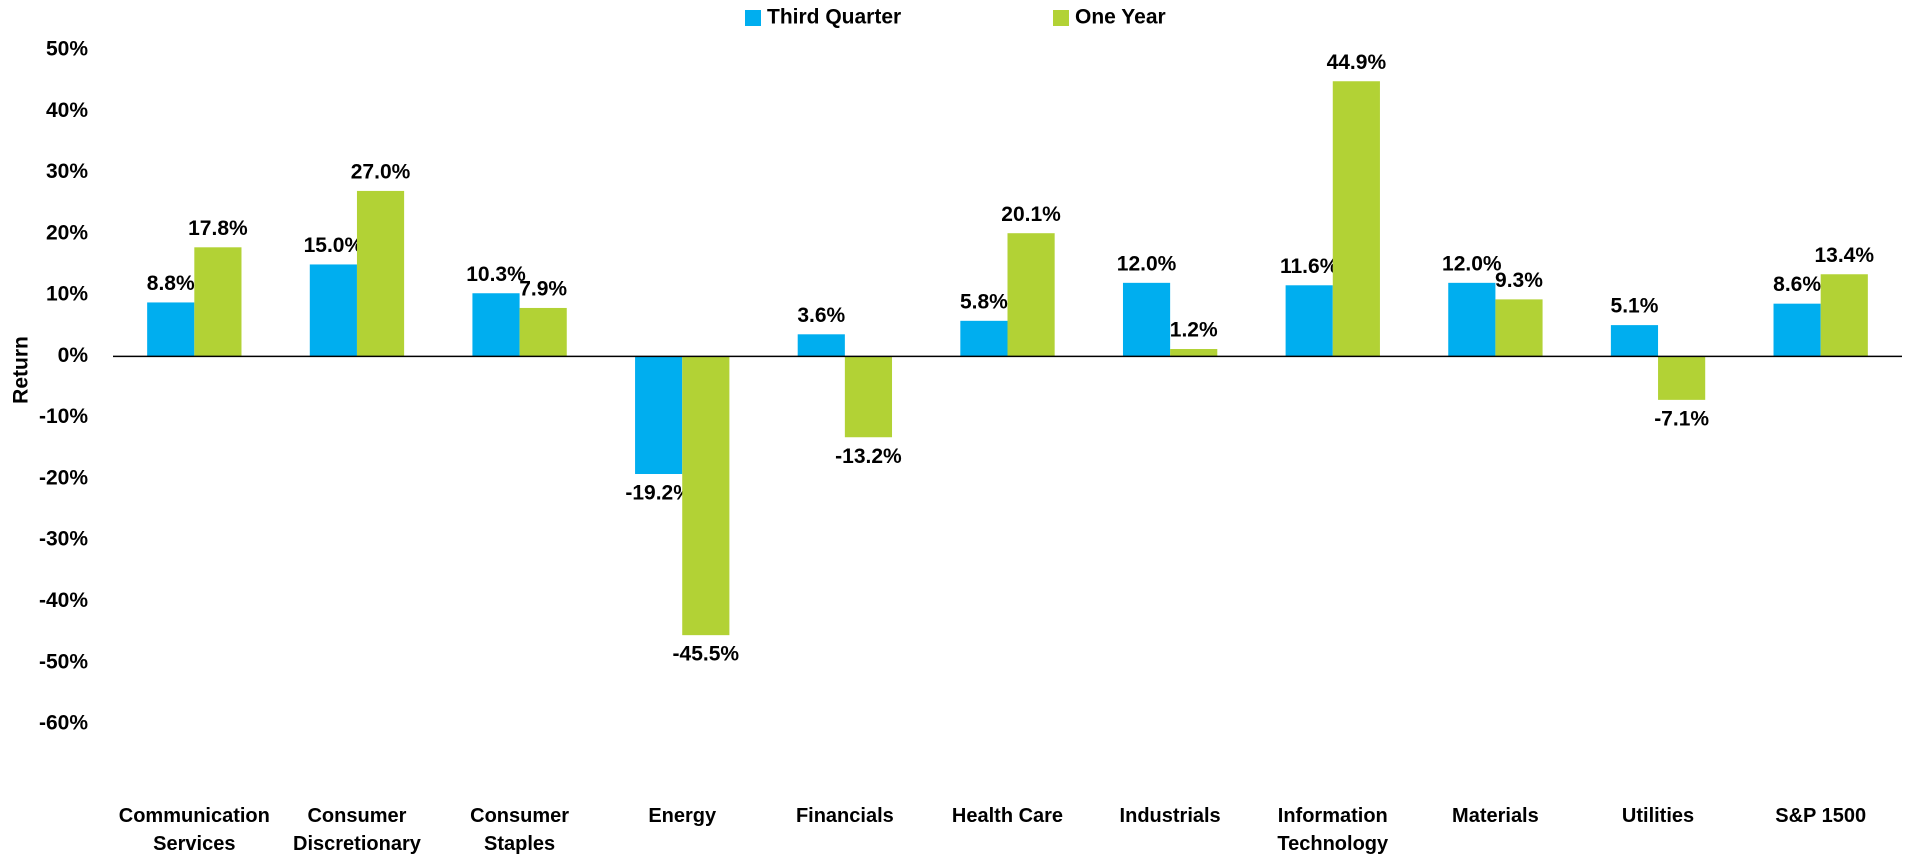  What do you see at coordinates (1797, 284) in the screenshot?
I see `value-label: 8.6%` at bounding box center [1797, 284].